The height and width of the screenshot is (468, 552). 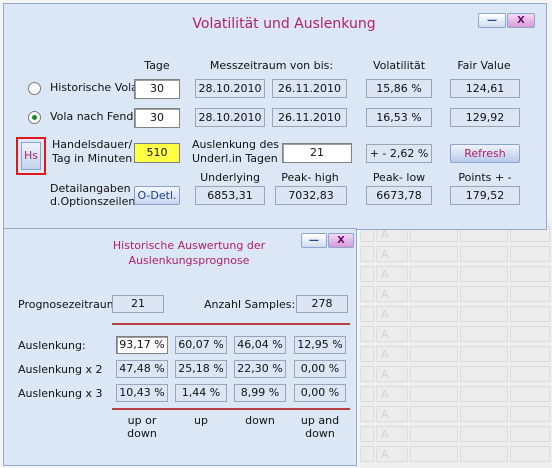 I want to click on fair-value-2: 129,92, so click(x=485, y=117).